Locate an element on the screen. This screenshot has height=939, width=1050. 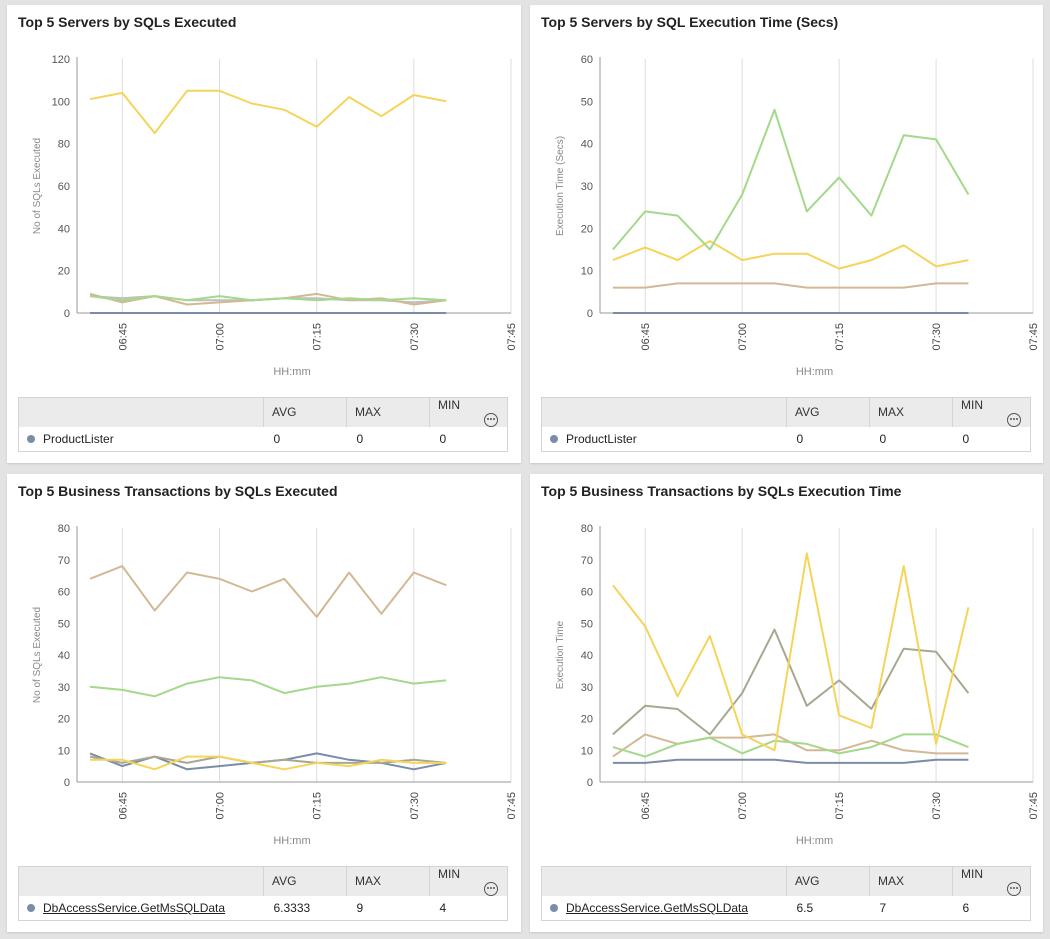
y-tick-label: 0 is located at coordinates (67, 783).